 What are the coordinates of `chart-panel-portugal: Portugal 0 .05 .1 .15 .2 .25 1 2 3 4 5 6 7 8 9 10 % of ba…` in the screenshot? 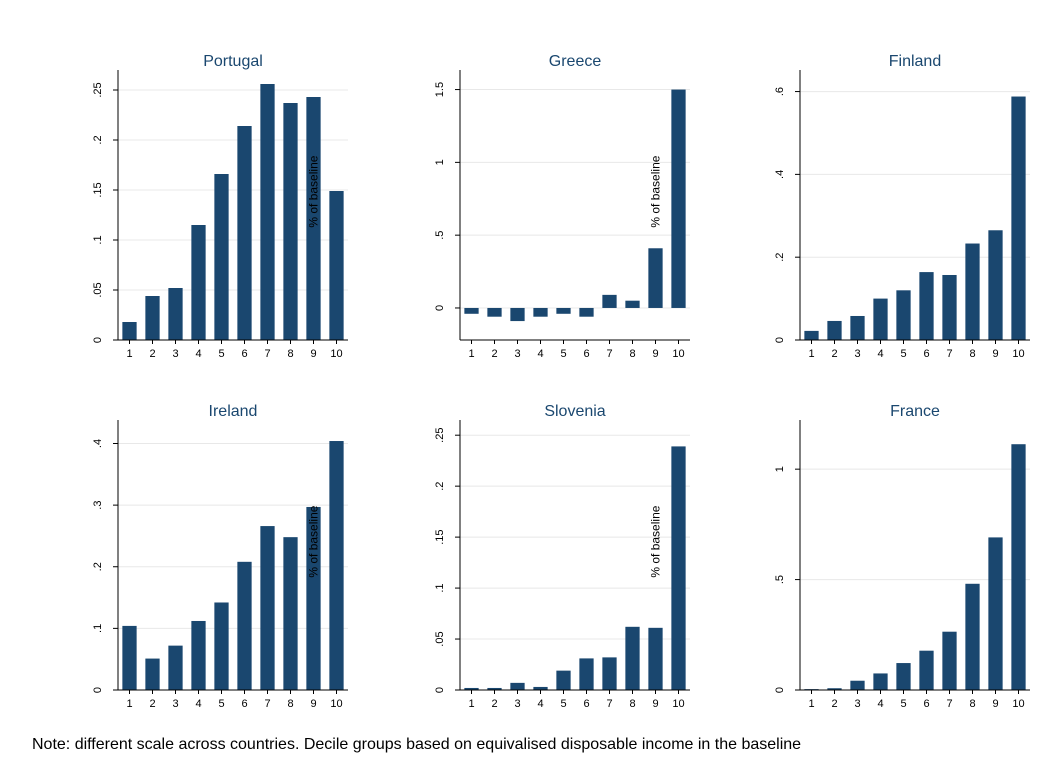 It's located at (220, 206).